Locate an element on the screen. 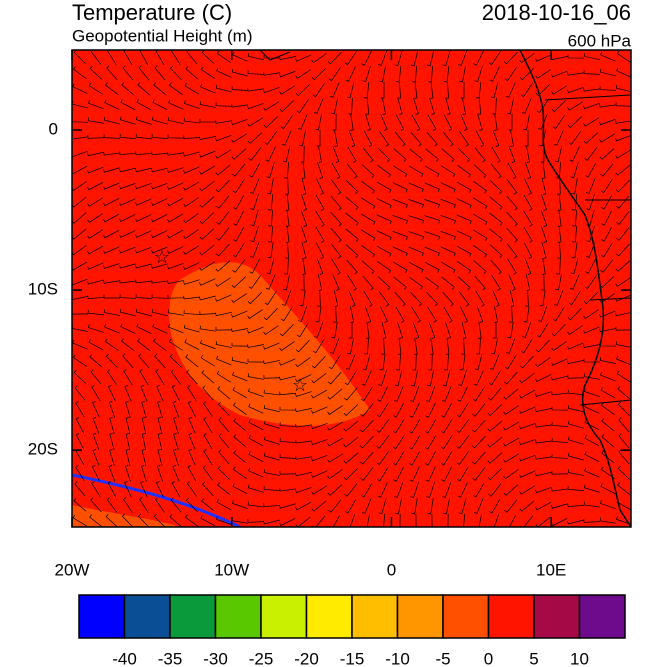  y-tick-label: 10S is located at coordinates (43, 289).